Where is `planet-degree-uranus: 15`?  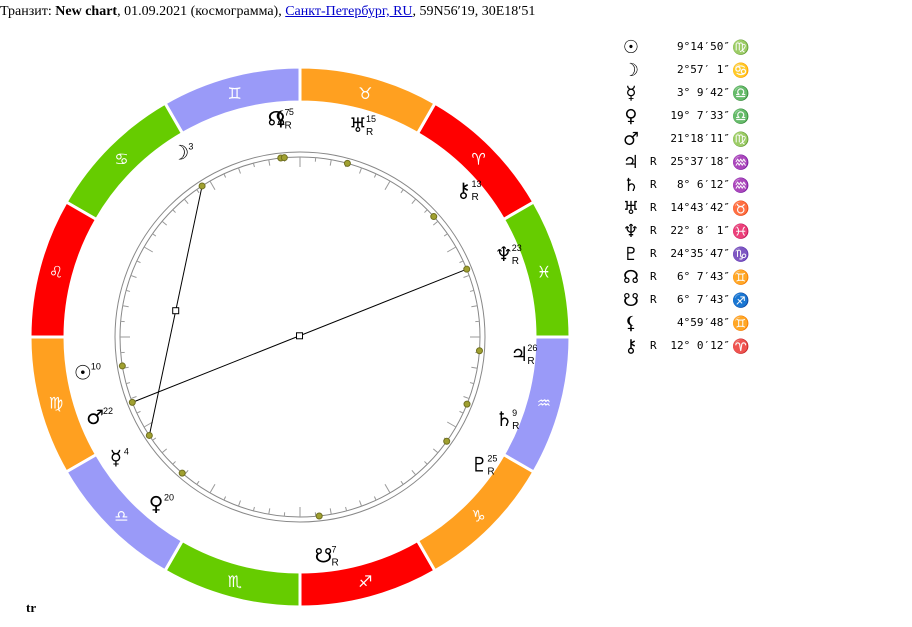
planet-degree-uranus: 15 is located at coordinates (371, 119).